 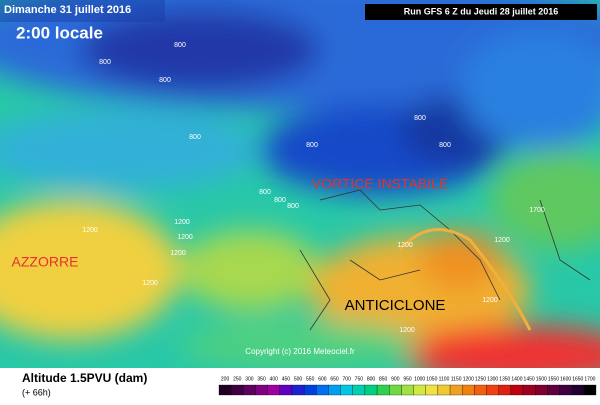 What do you see at coordinates (45, 262) in the screenshot?
I see `annotation: AZZORRE` at bounding box center [45, 262].